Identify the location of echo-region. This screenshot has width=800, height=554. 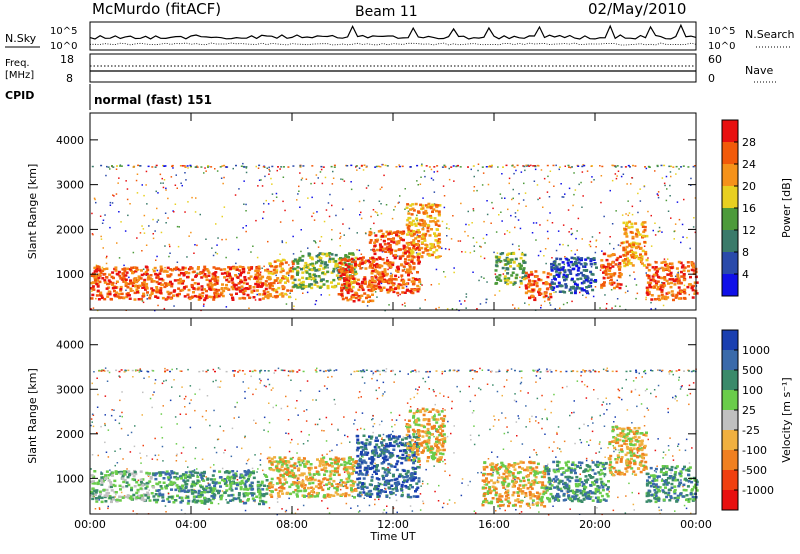
(211, 487).